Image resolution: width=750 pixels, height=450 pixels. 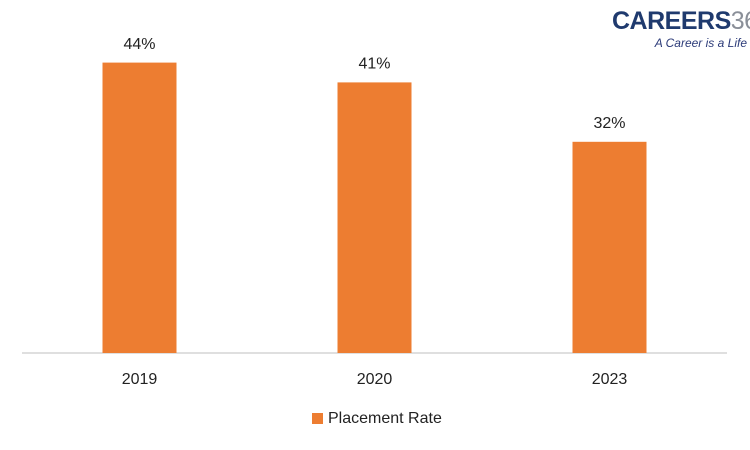 What do you see at coordinates (317, 418) in the screenshot?
I see `legend-swatch` at bounding box center [317, 418].